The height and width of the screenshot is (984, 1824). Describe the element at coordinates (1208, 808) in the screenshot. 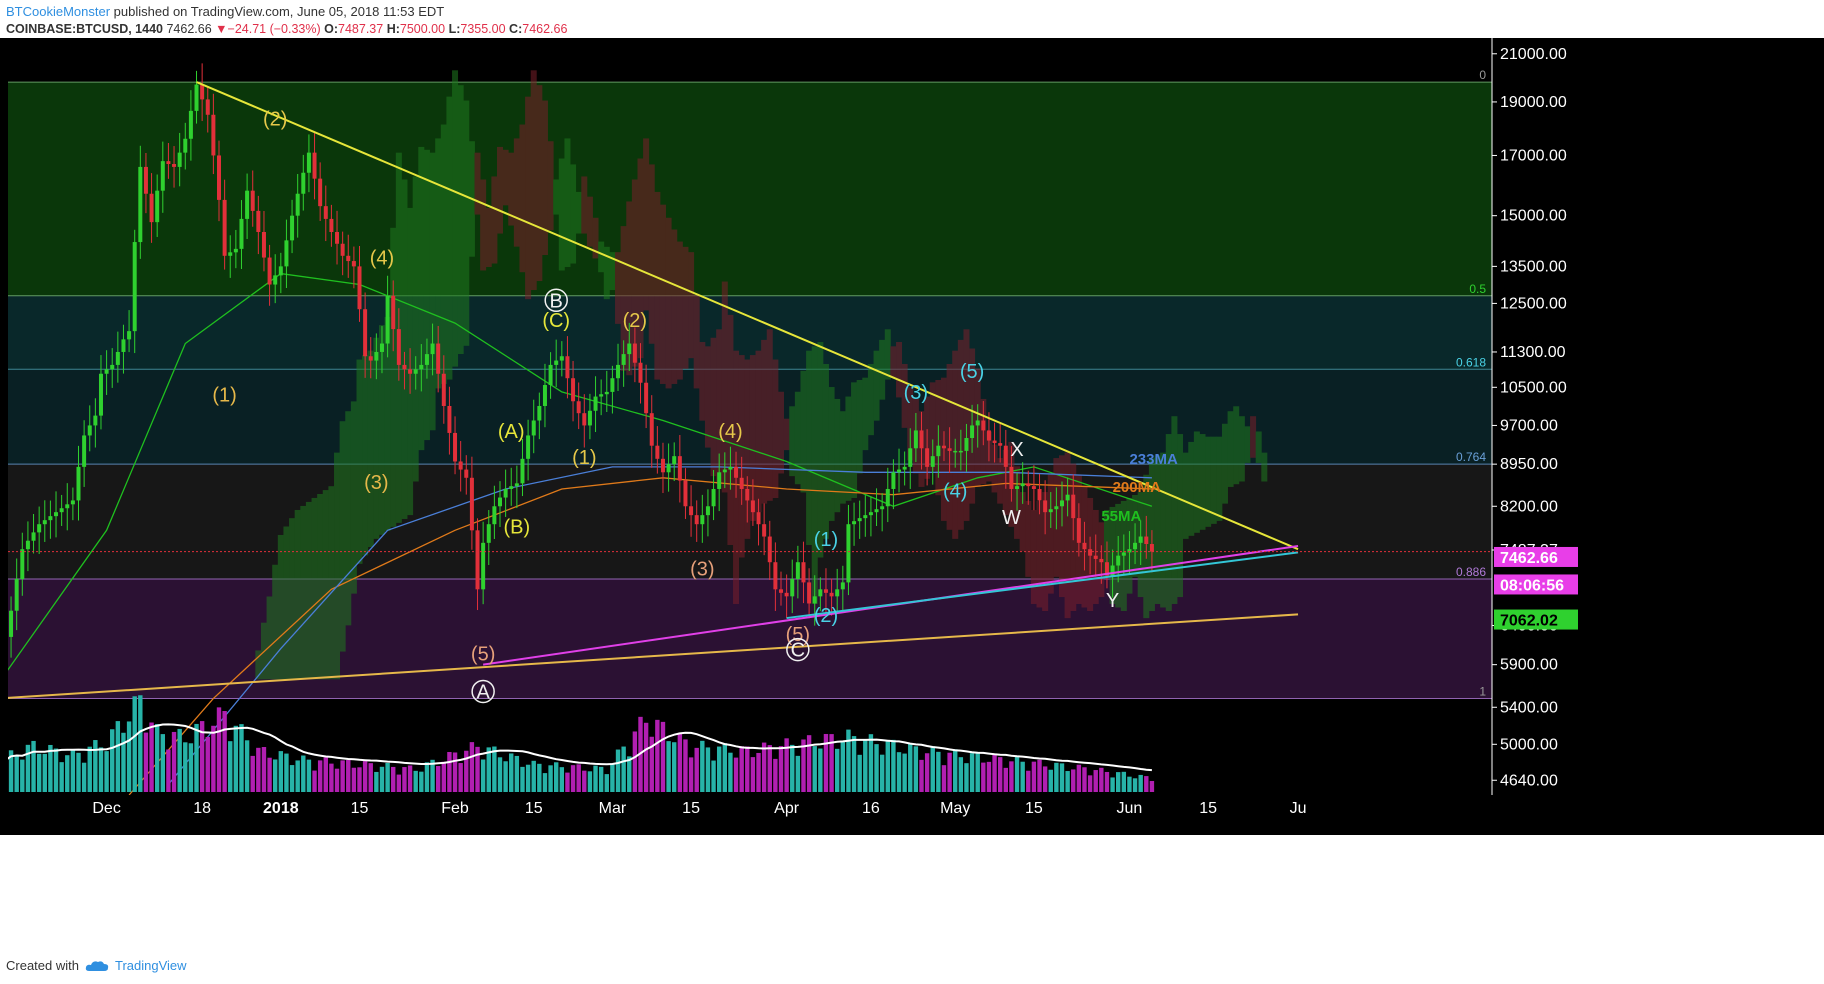

I see `time-tick-label: 15` at that location.